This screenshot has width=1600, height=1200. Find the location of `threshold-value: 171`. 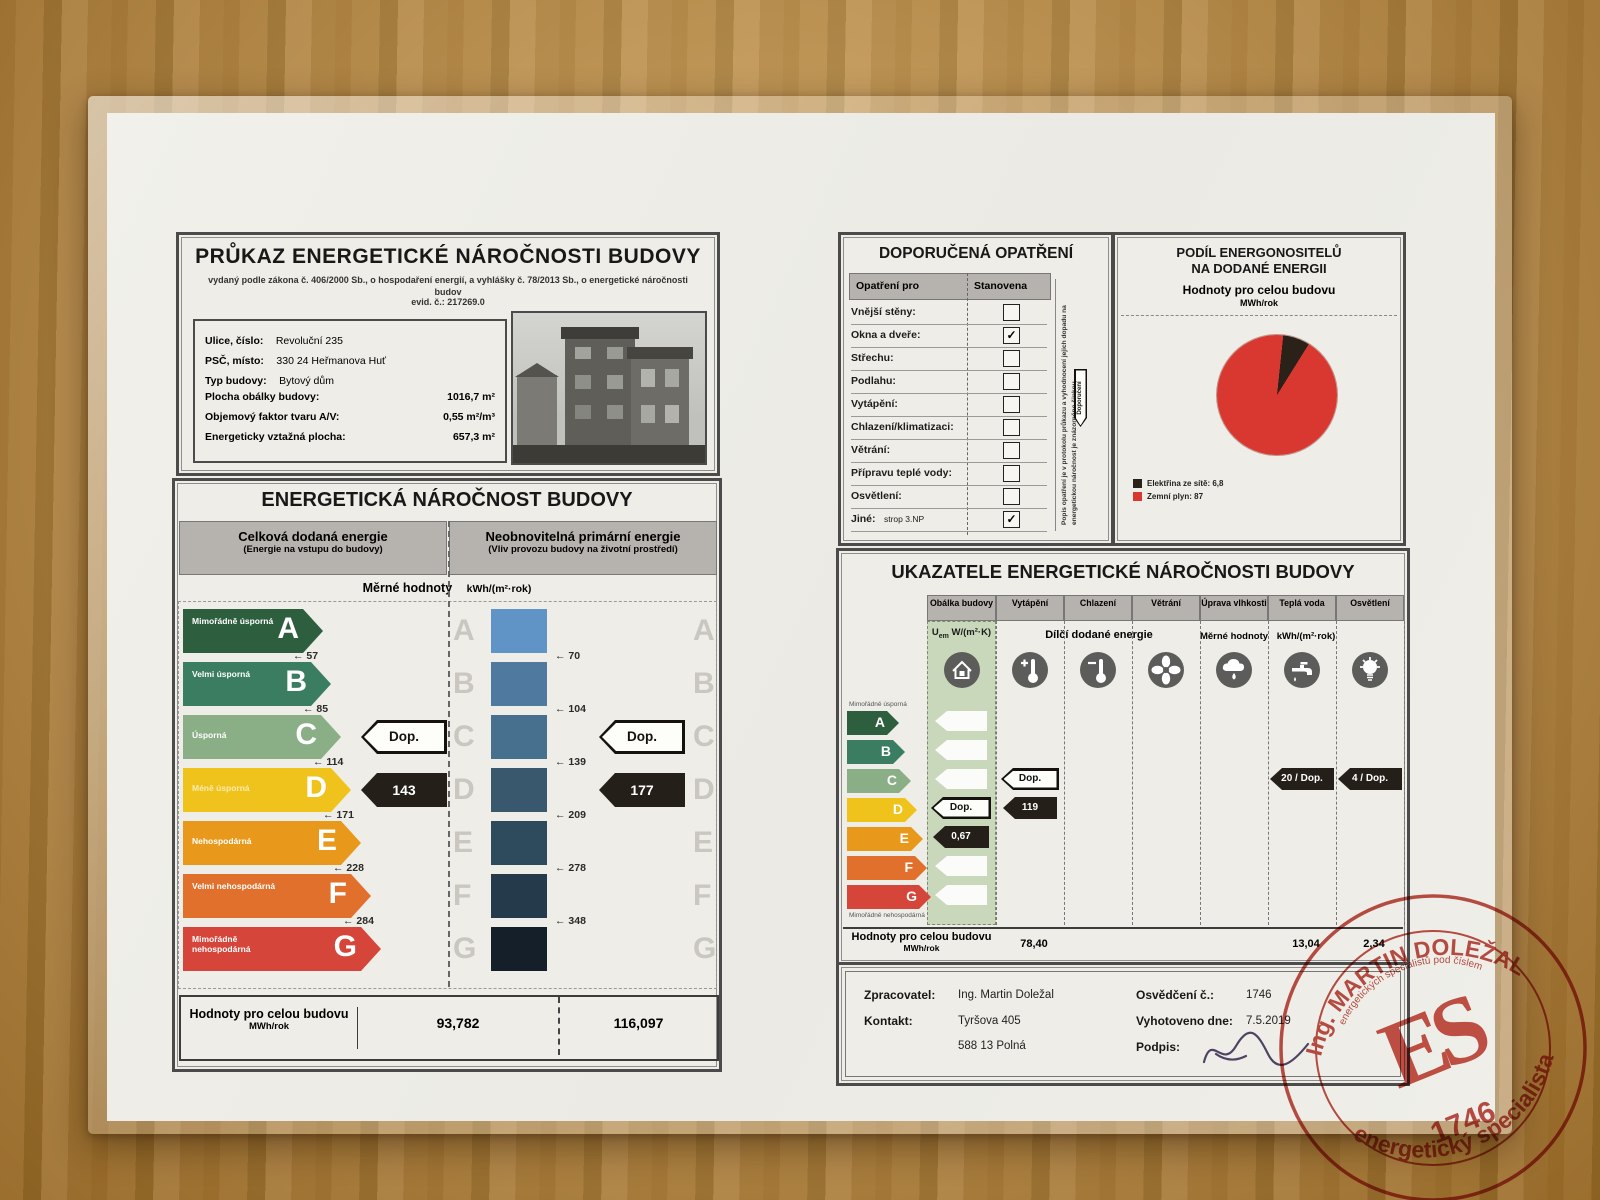

threshold-value: 171 is located at coordinates (345, 815).